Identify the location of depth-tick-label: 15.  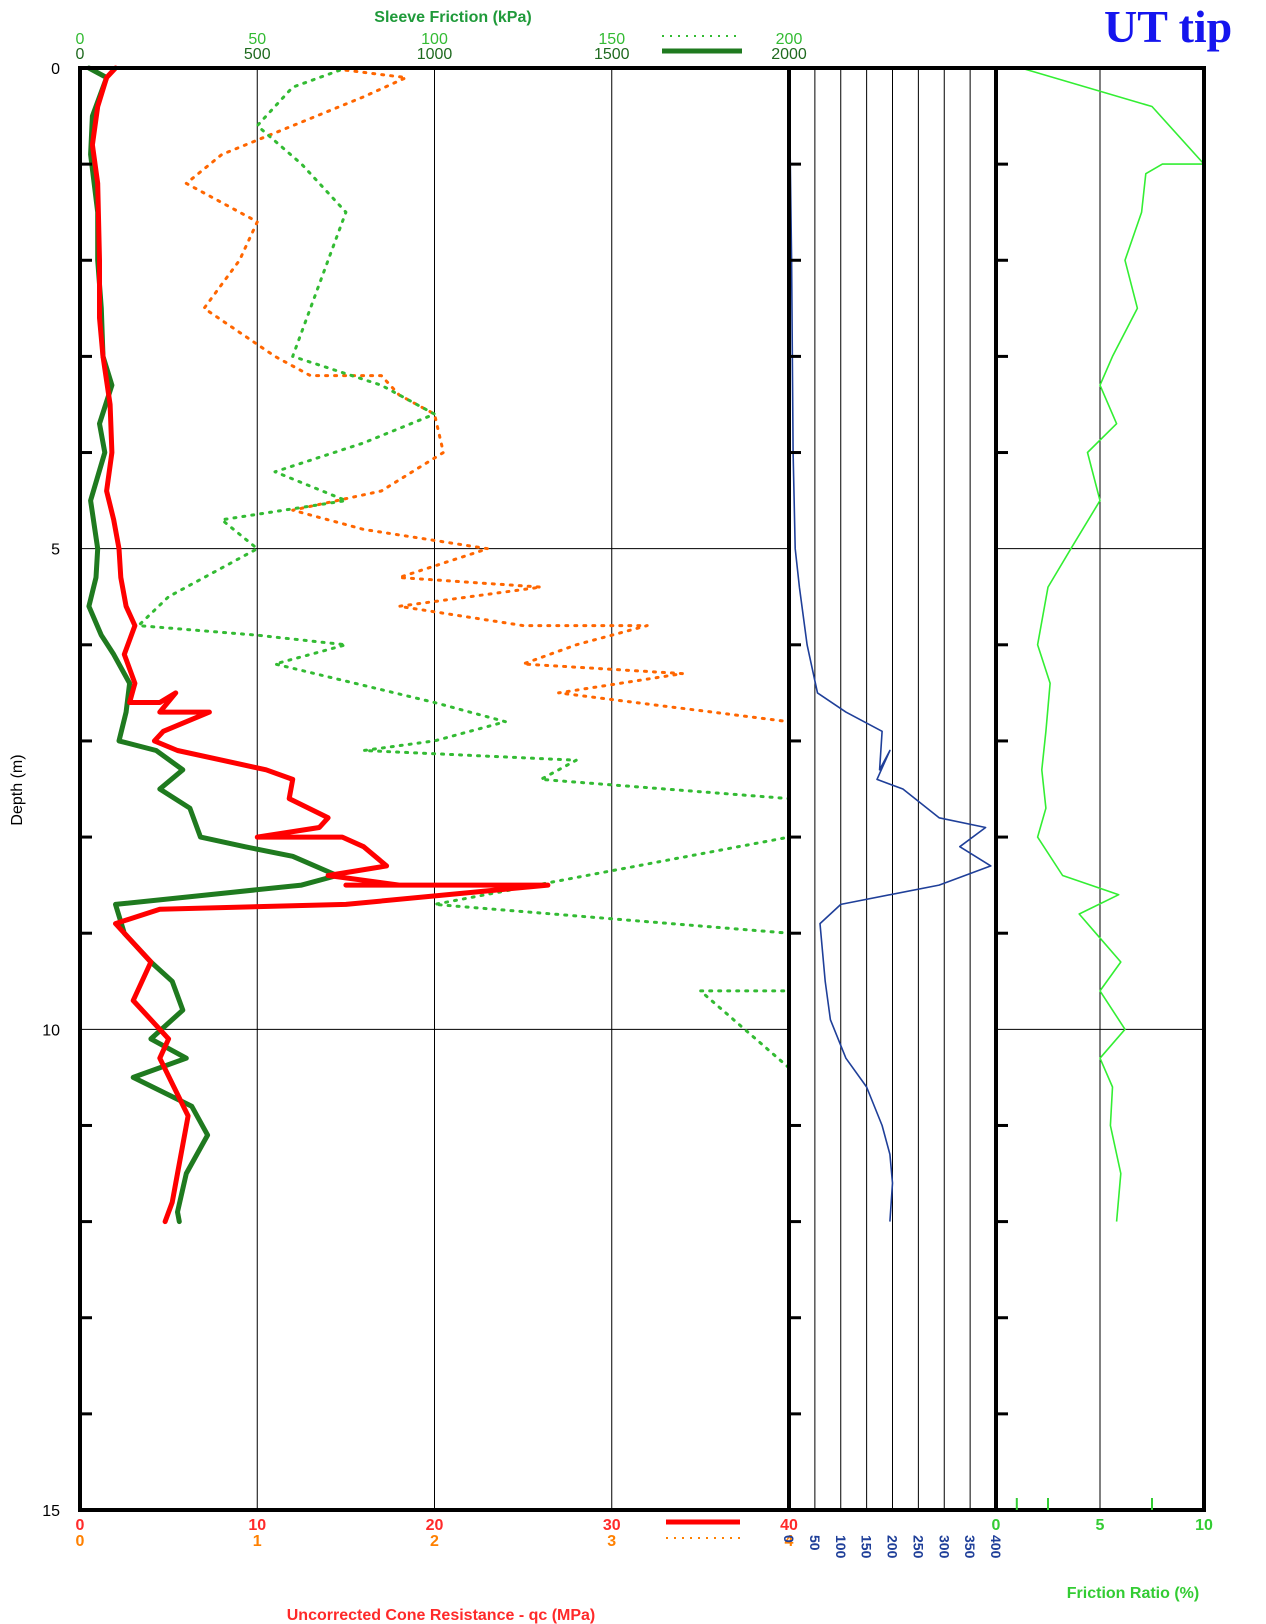
(51, 1511).